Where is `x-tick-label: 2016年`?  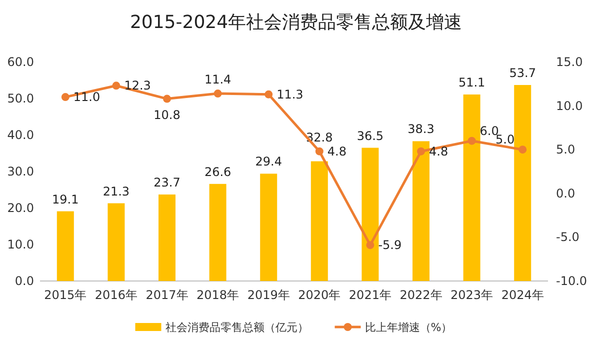 x-tick-label: 2016年 is located at coordinates (116, 295).